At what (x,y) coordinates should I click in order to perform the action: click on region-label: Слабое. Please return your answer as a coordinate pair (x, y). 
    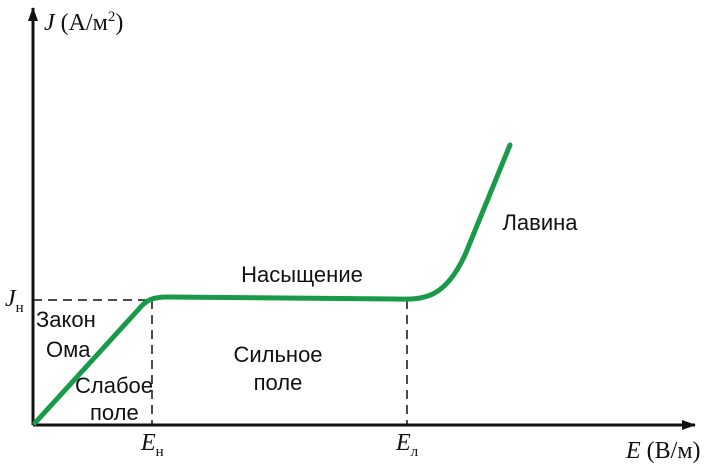
    Looking at the image, I should click on (114, 385).